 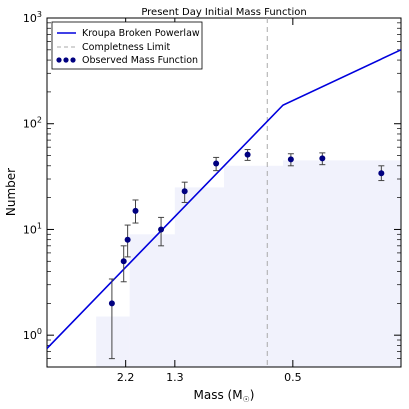 I want to click on chart-title: Present Day Initial Mass Function, so click(x=223, y=12).